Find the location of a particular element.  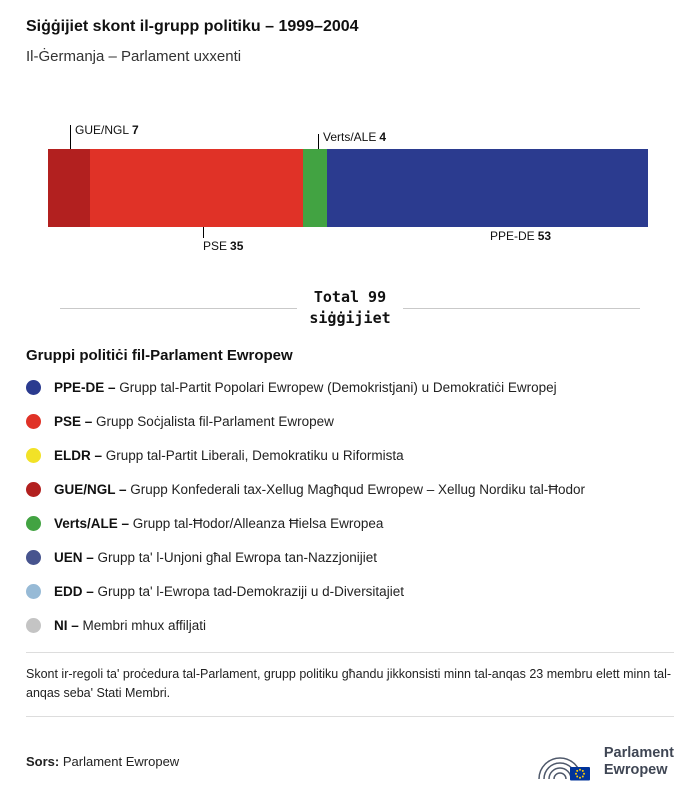

seats-stacked-bar-chart: GUE/NGL 7 Verts/ALE 4 PSE 35 PPE-DE 53 is located at coordinates (348, 190).